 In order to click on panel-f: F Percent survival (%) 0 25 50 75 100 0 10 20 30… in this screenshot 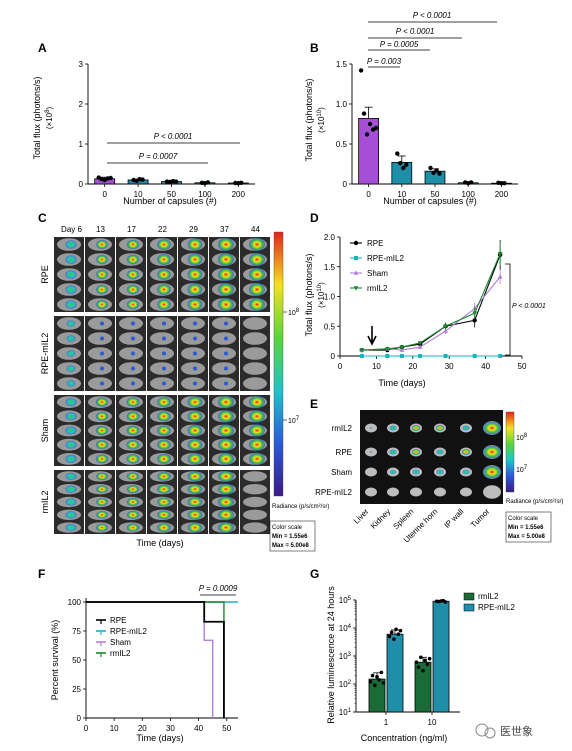, I will do `click(138, 655)`.